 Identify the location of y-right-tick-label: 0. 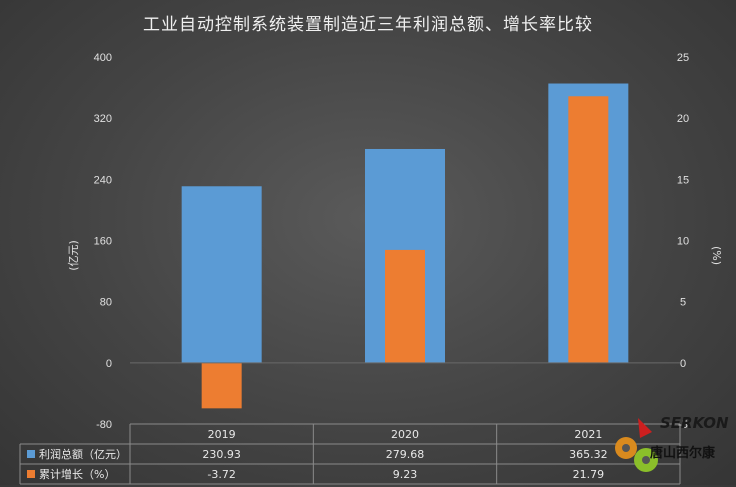
(683, 364).